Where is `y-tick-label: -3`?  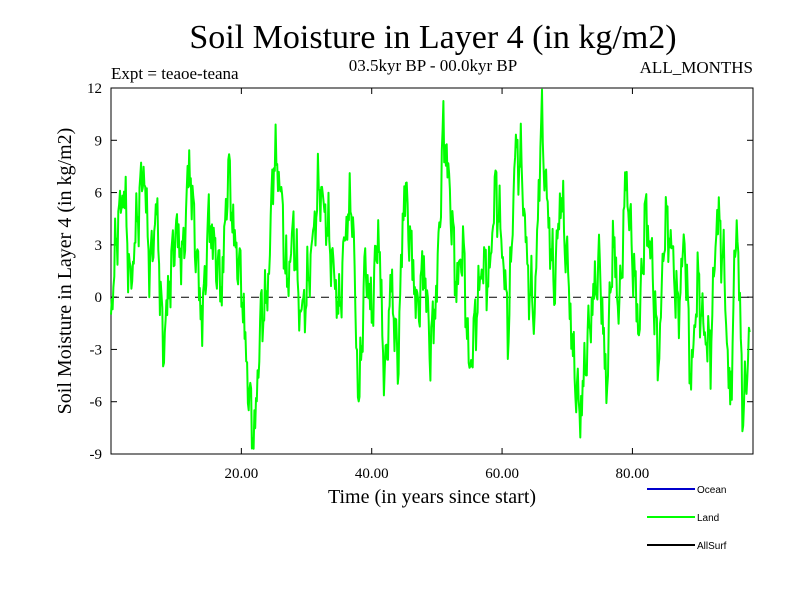
y-tick-label: -3 is located at coordinates (96, 350).